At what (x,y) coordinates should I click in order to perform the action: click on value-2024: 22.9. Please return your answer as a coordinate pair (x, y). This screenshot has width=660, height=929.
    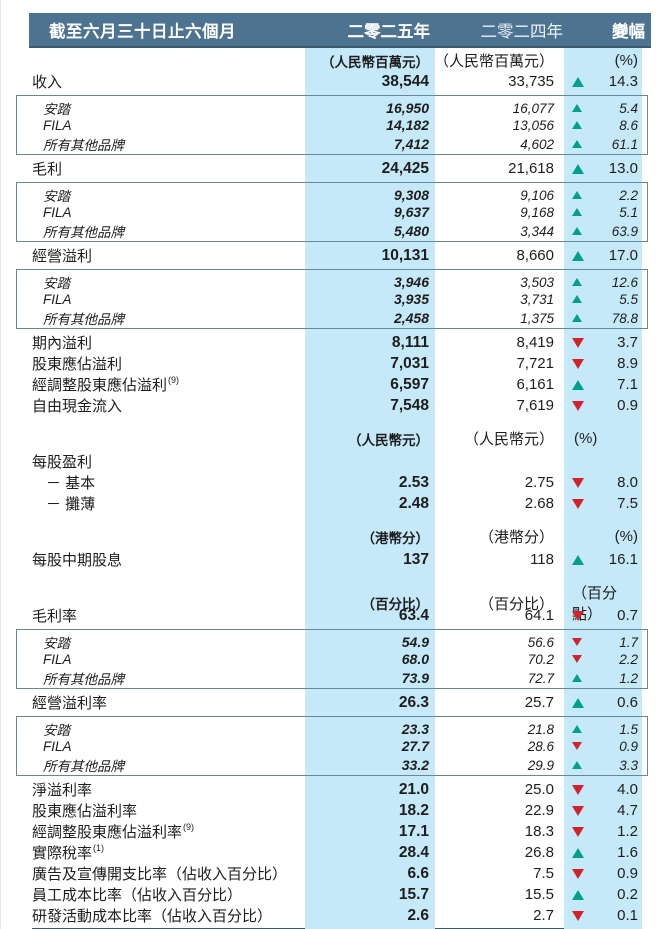
    Looking at the image, I should click on (539, 810).